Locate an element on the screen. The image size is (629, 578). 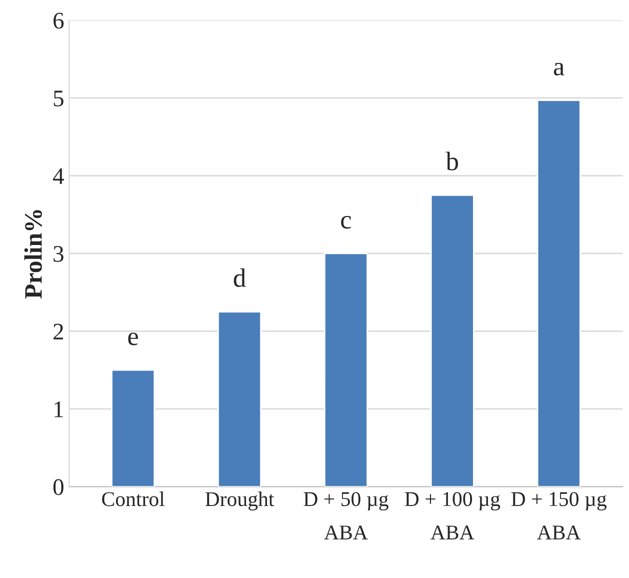
y-tick-label: 5 is located at coordinates (59, 98).